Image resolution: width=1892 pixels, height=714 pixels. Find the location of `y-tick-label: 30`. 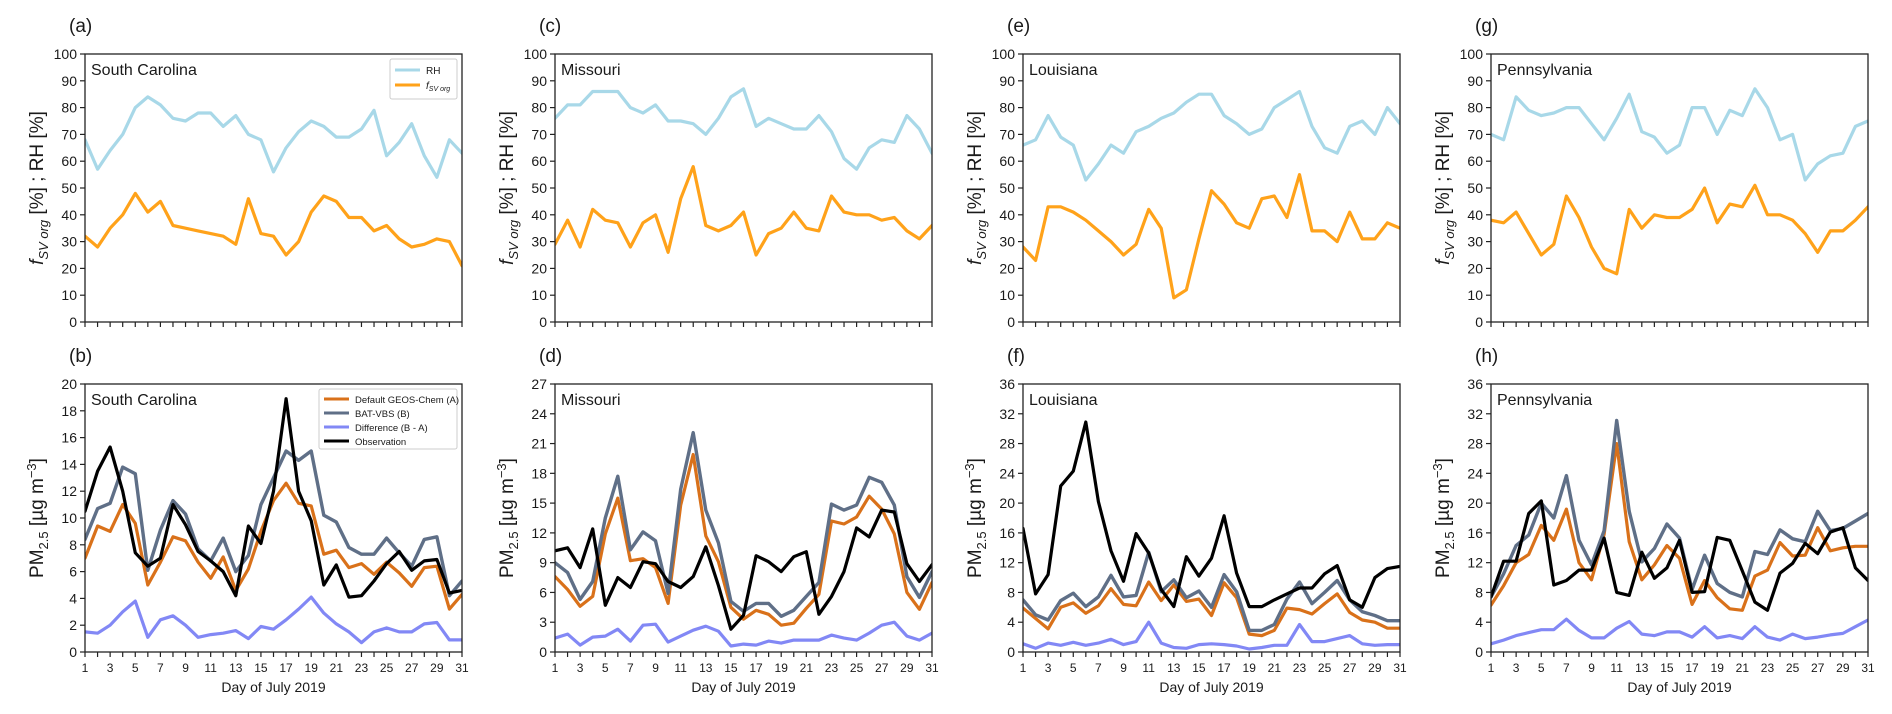

y-tick-label: 30 is located at coordinates (69, 242).